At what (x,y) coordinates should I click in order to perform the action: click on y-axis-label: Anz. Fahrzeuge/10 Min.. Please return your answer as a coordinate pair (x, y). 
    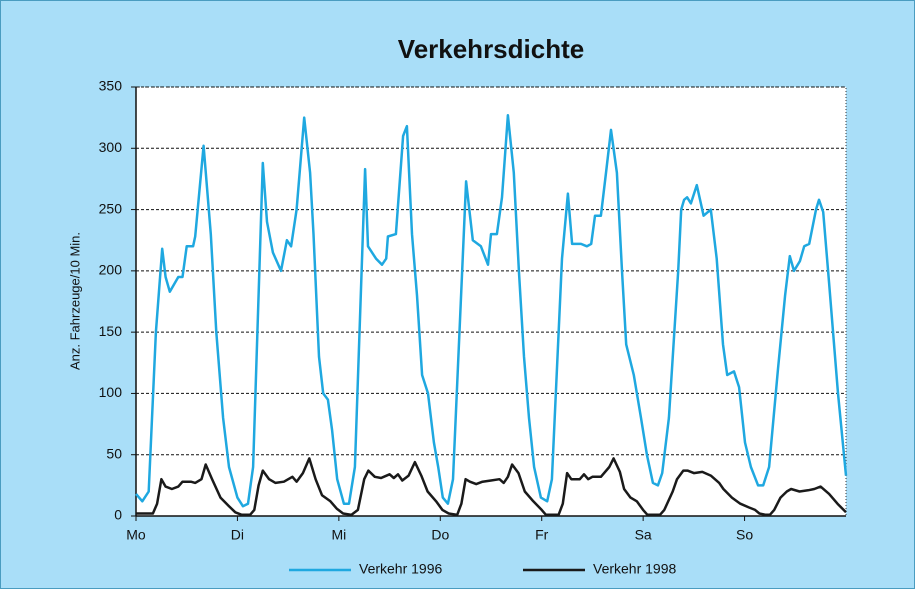
    Looking at the image, I should click on (74, 301).